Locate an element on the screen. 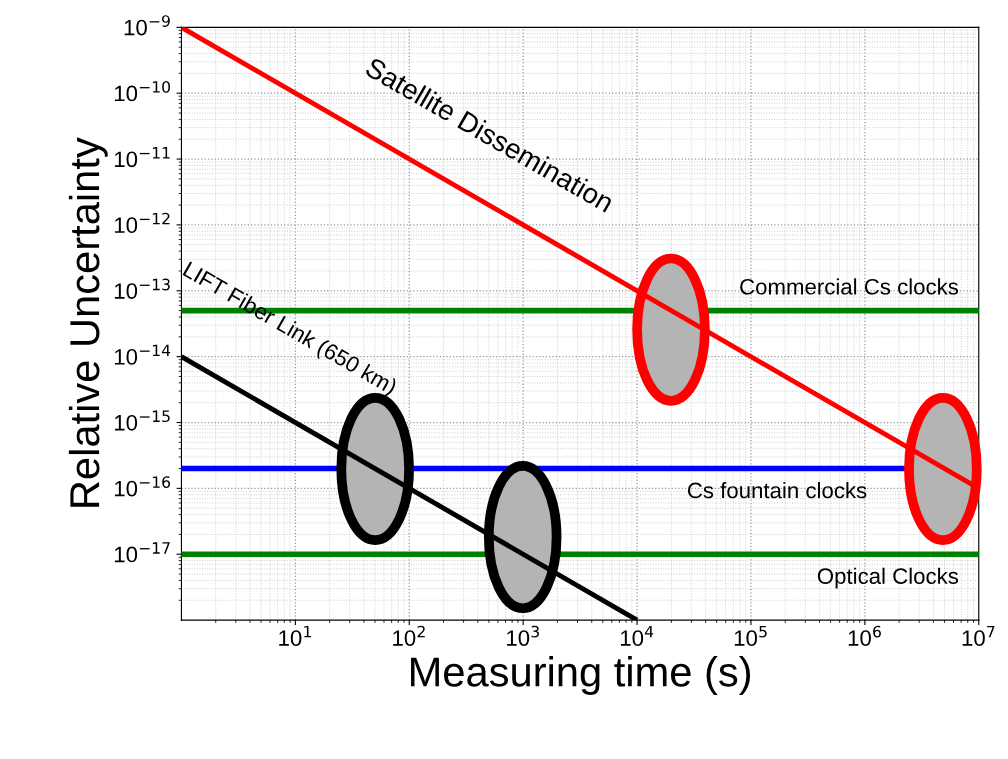 The image size is (1008, 759). y-tick-label: 10$^{−11}$ is located at coordinates (142, 157).